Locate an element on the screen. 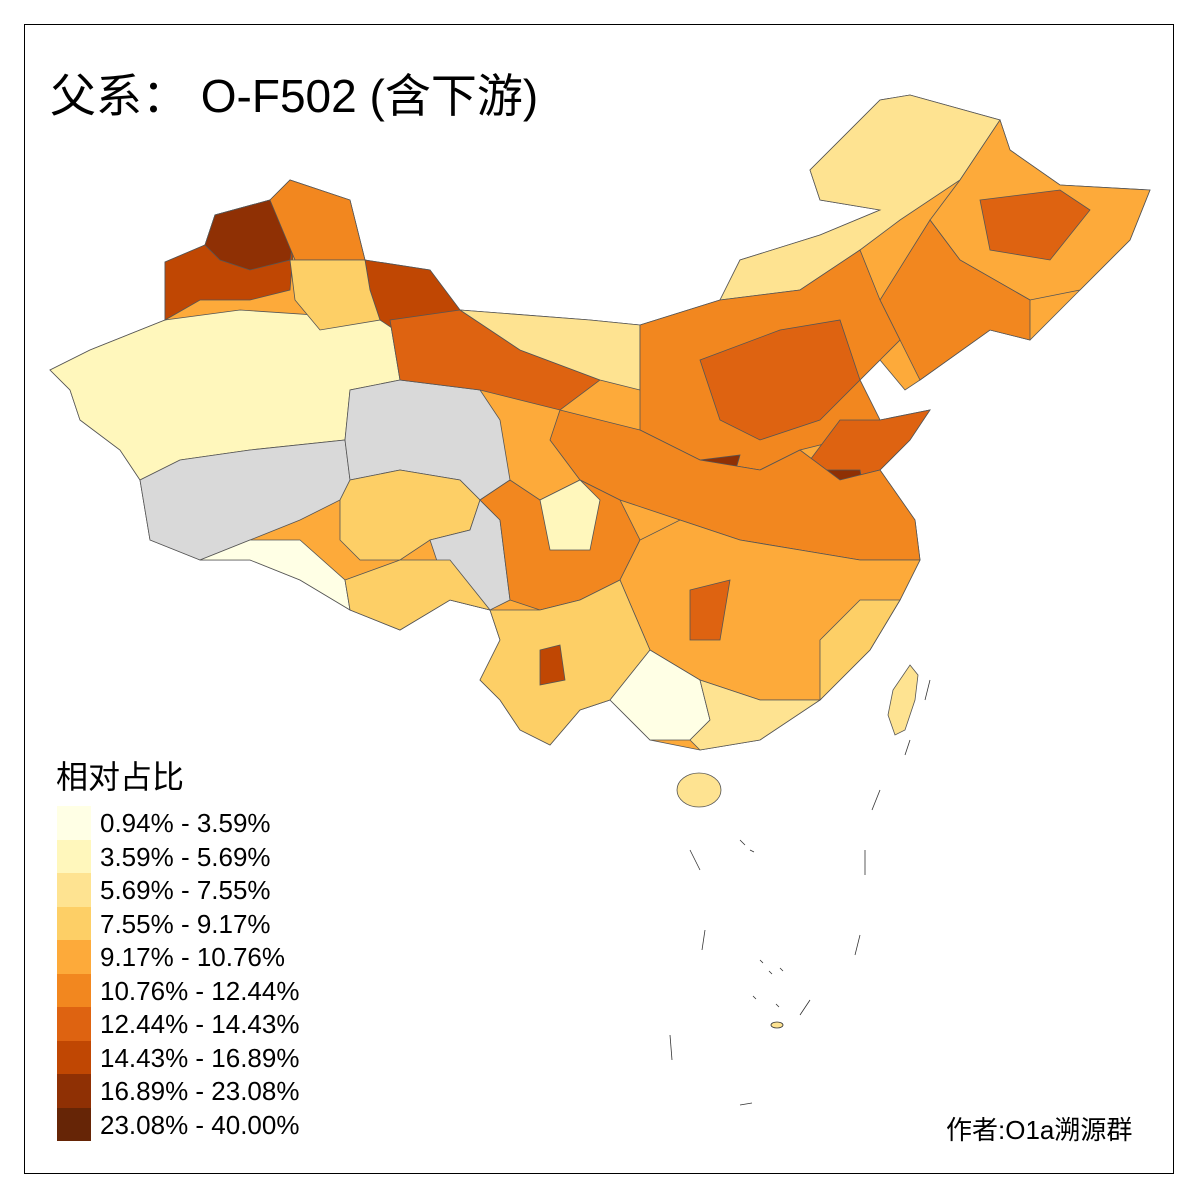 The image size is (1200, 1200). legend-label: 5.69% - 7.55% is located at coordinates (185, 890).